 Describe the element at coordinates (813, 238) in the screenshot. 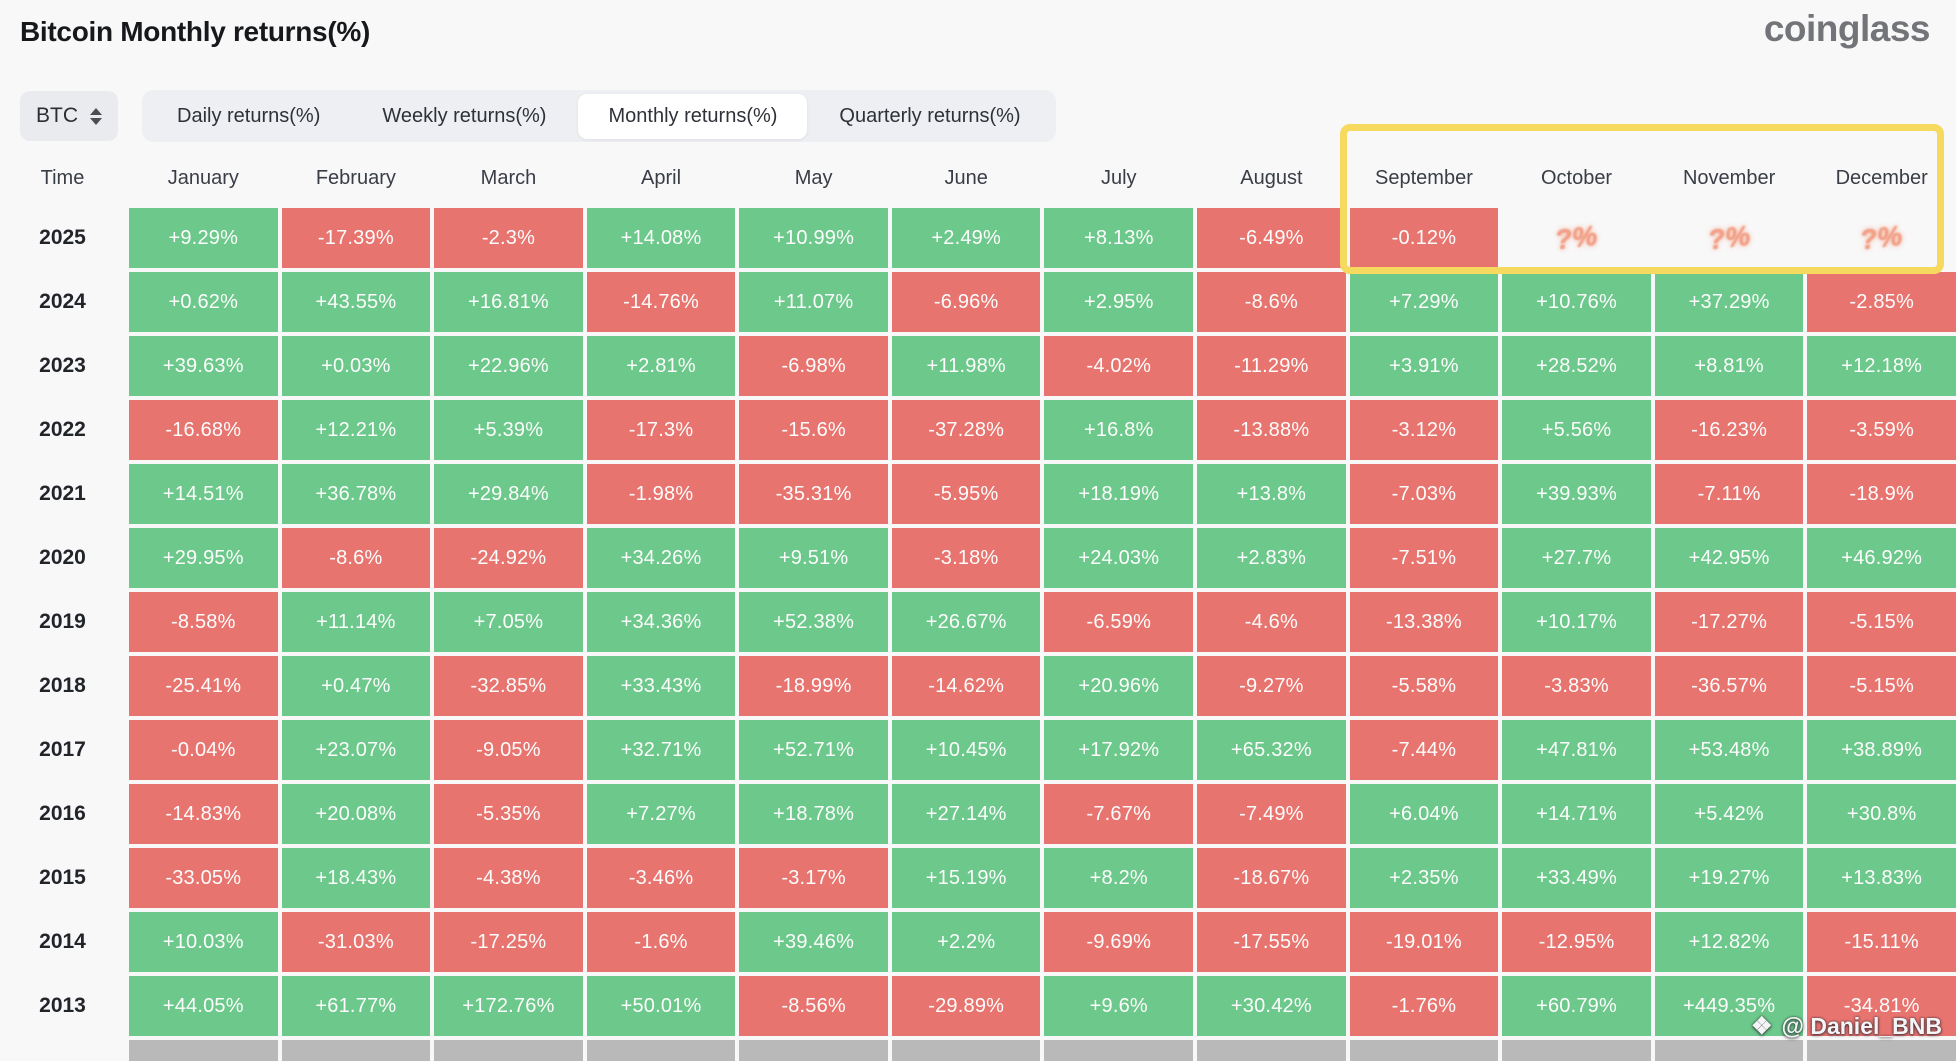

I see `cell-2025-may: +10.99%` at that location.